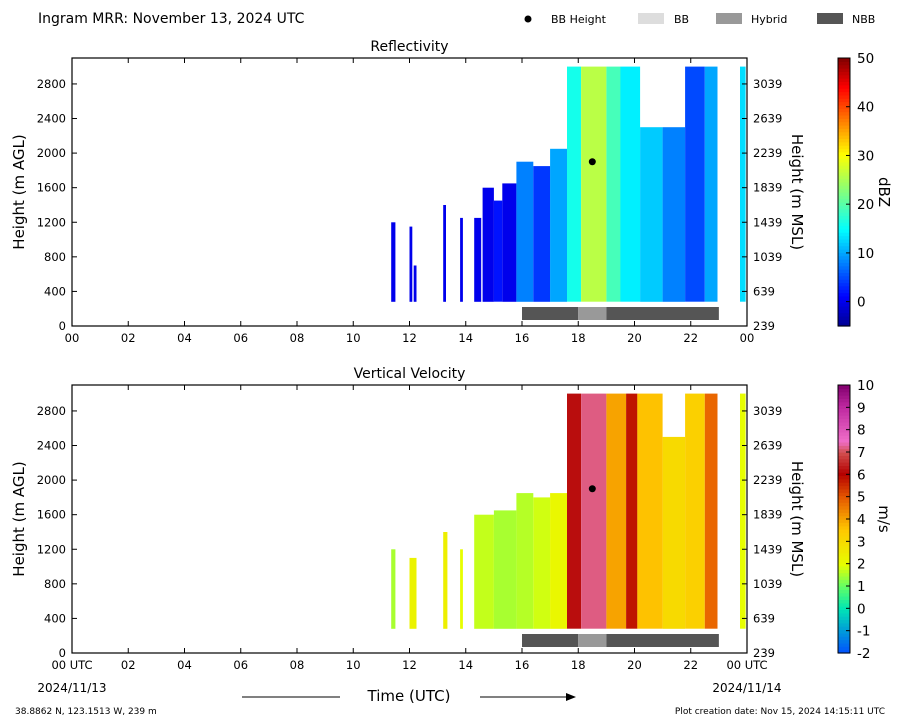 This screenshot has height=725, width=900. Describe the element at coordinates (297, 665) in the screenshot. I see `x-tick-label: 08` at that location.